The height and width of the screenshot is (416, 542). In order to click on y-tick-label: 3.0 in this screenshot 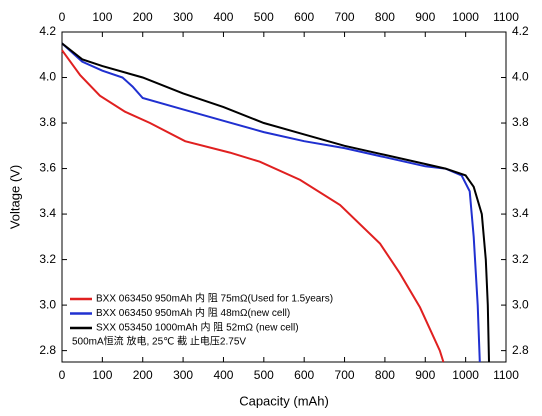, I will do `click(47, 304)`.